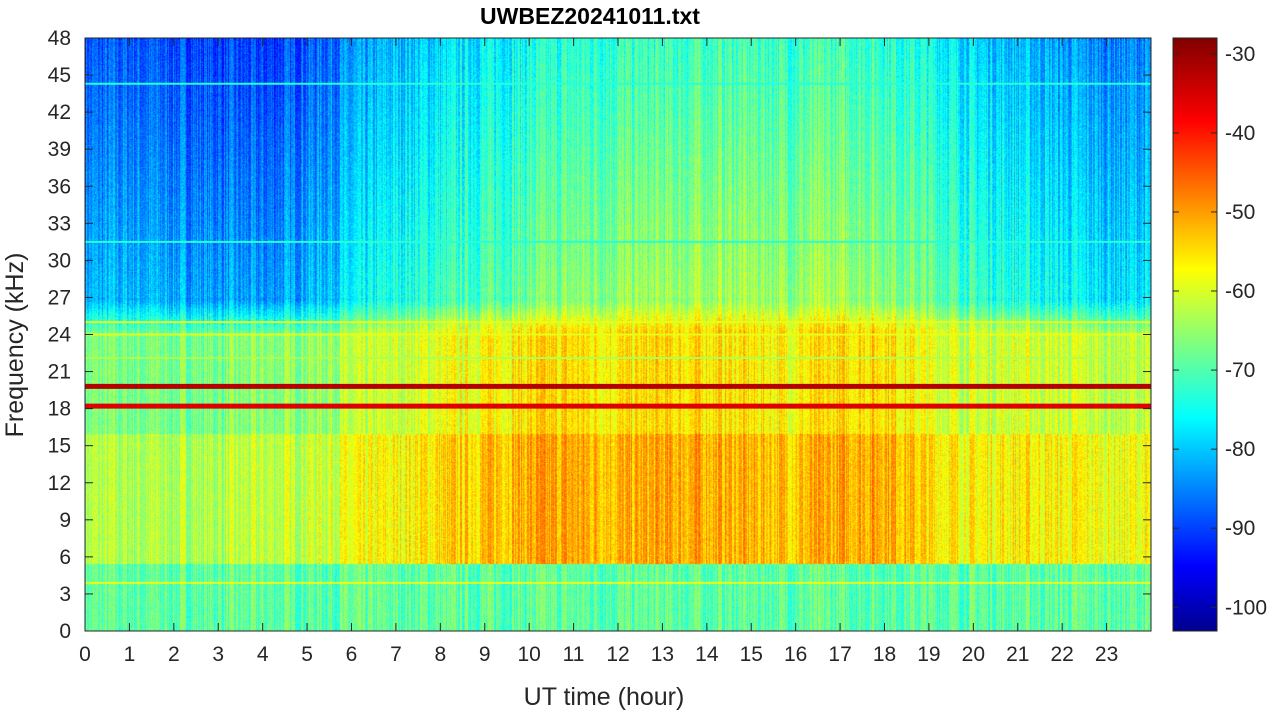  Describe the element at coordinates (604, 697) in the screenshot. I see `x-axis-label: UT time (hour)` at that location.